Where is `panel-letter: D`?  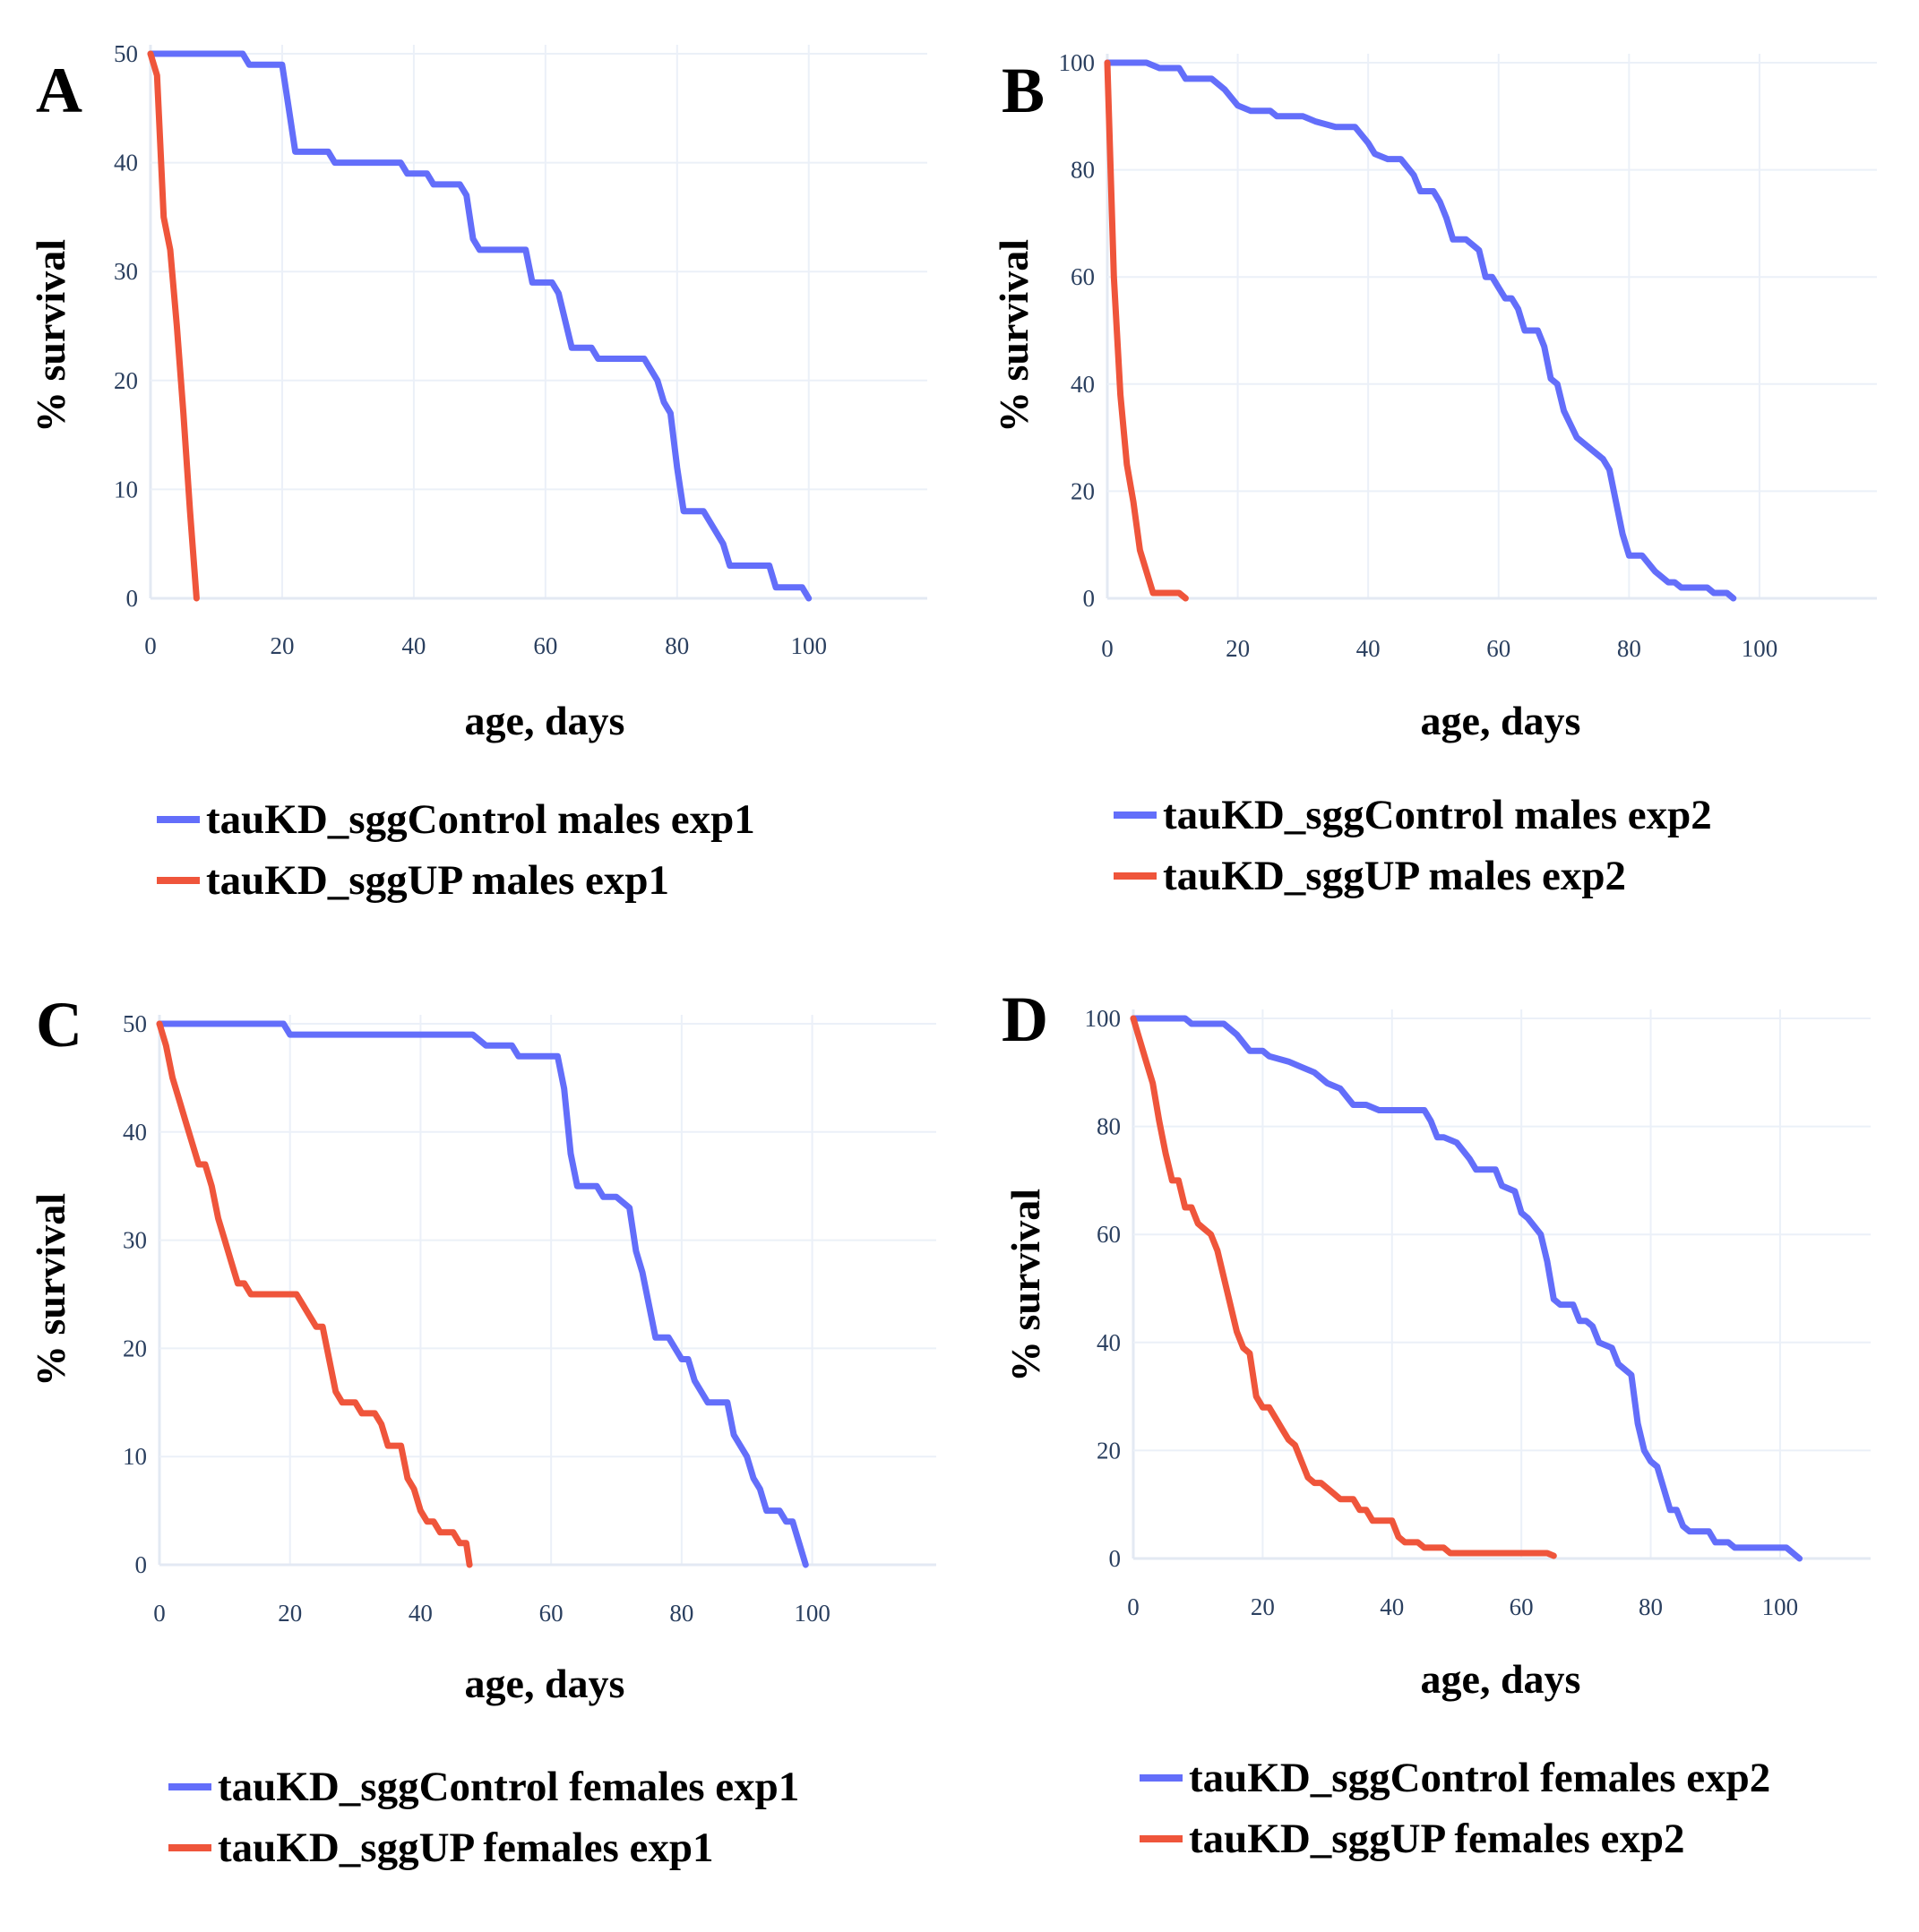
panel-letter: D is located at coordinates (1025, 1019).